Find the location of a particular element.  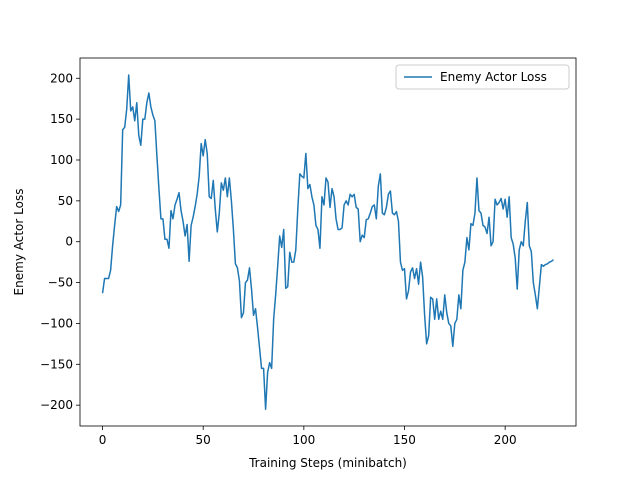

x-tick-label: 100 is located at coordinates (303, 440).